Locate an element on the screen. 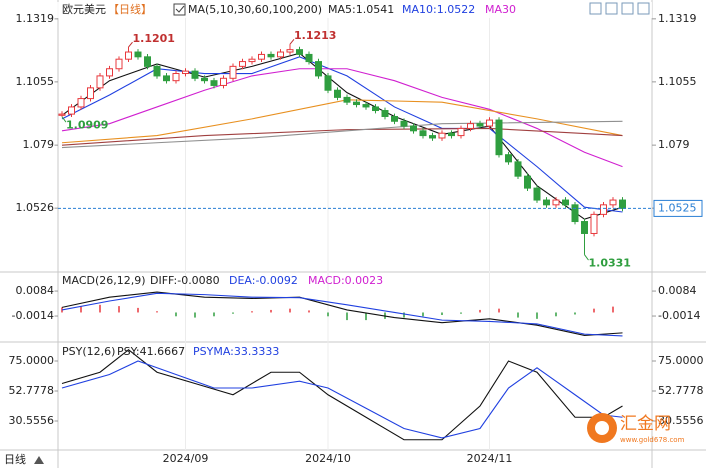 The width and height of the screenshot is (706, 468). panel-title: MACD(26,12,9) is located at coordinates (104, 280).